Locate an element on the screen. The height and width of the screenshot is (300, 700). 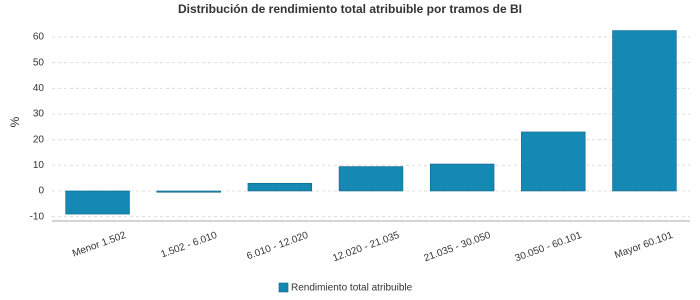
x-tick-label: Menor 1.502 is located at coordinates (99, 245).